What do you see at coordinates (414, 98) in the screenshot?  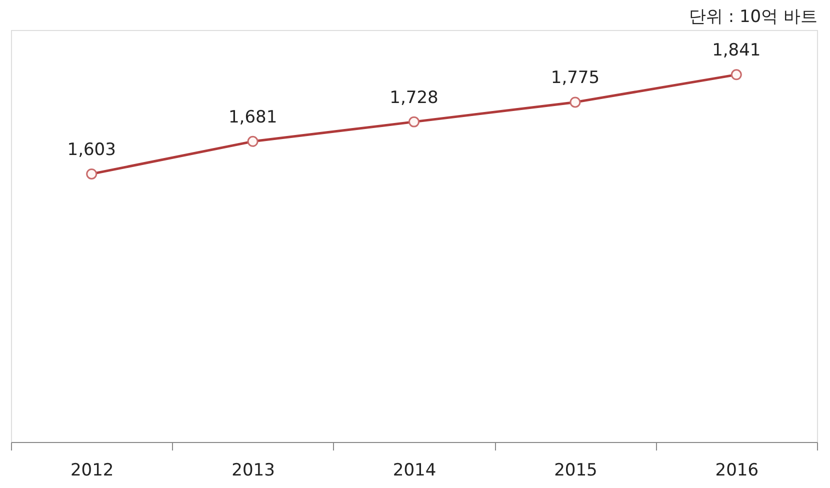 I see `data-label: 1,728` at bounding box center [414, 98].